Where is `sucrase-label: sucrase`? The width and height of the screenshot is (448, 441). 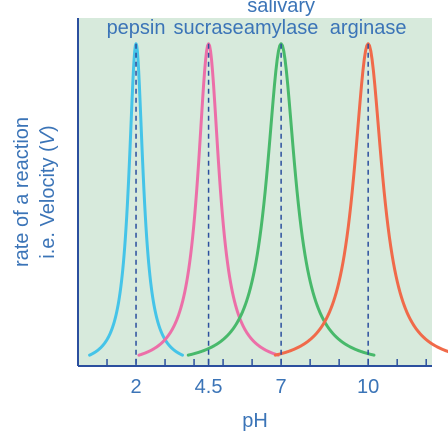 sucrase-label: sucrase is located at coordinates (209, 28).